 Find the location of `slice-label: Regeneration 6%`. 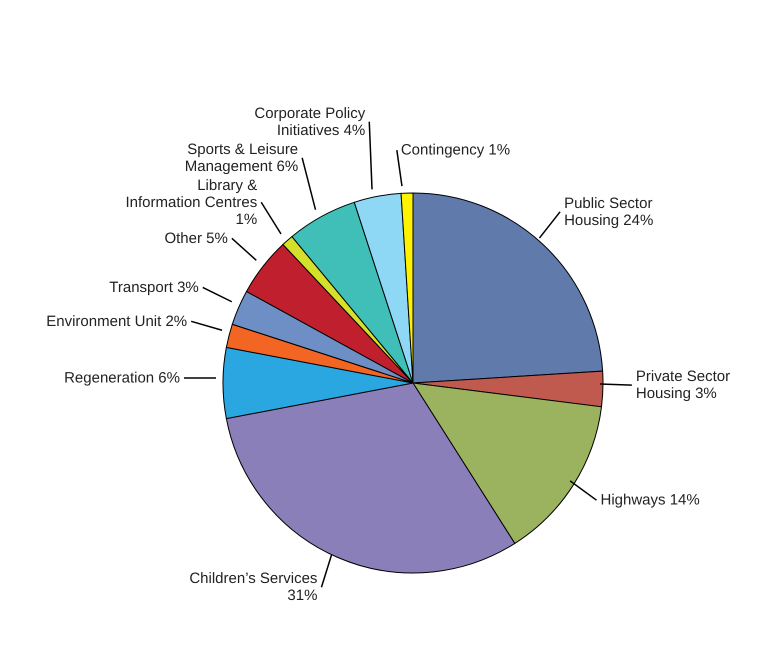

slice-label: Regeneration 6% is located at coordinates (122, 378).